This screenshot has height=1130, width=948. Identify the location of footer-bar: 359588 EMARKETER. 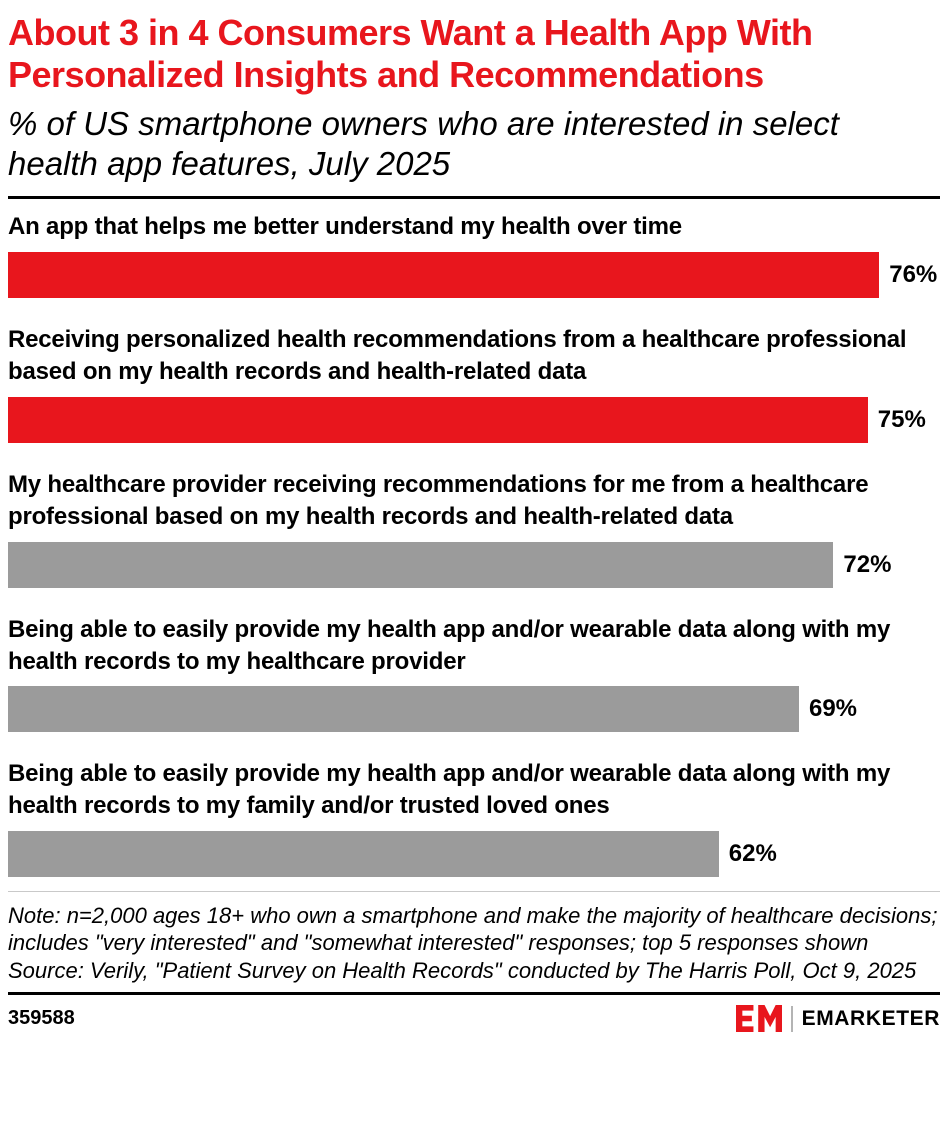
(474, 1013).